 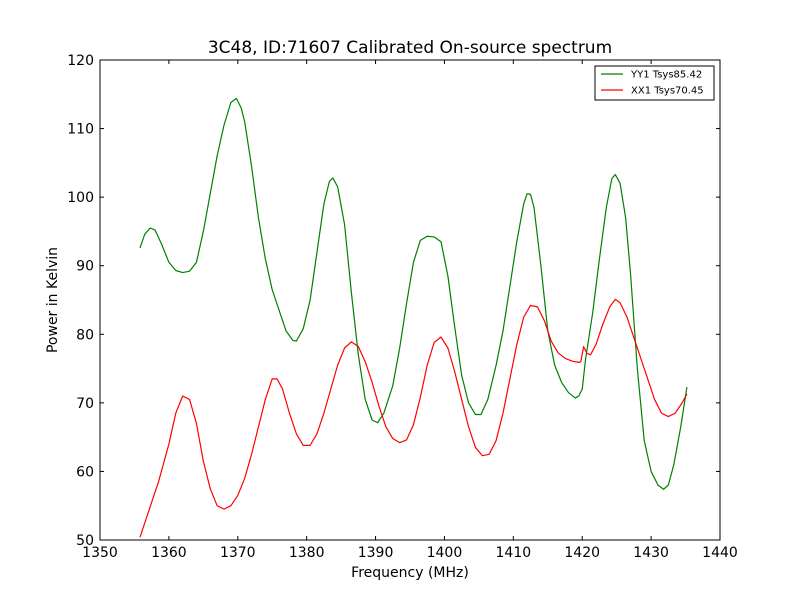 I want to click on legend-label-xx1: XX1 Tsys70.45, so click(x=667, y=91).